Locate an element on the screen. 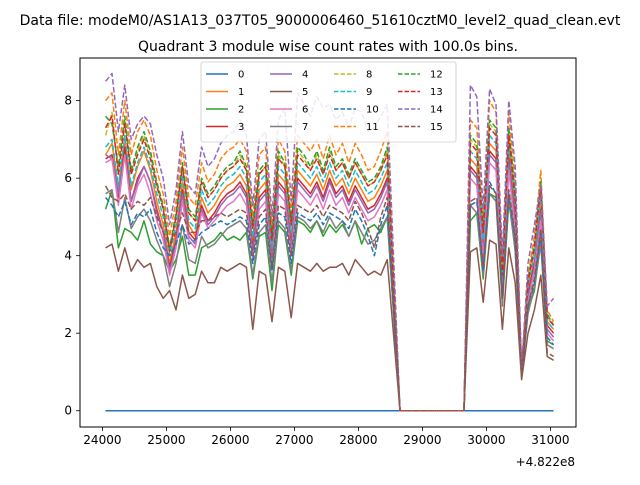 The height and width of the screenshot is (485, 640). y-tick-label: 8 is located at coordinates (68, 101).